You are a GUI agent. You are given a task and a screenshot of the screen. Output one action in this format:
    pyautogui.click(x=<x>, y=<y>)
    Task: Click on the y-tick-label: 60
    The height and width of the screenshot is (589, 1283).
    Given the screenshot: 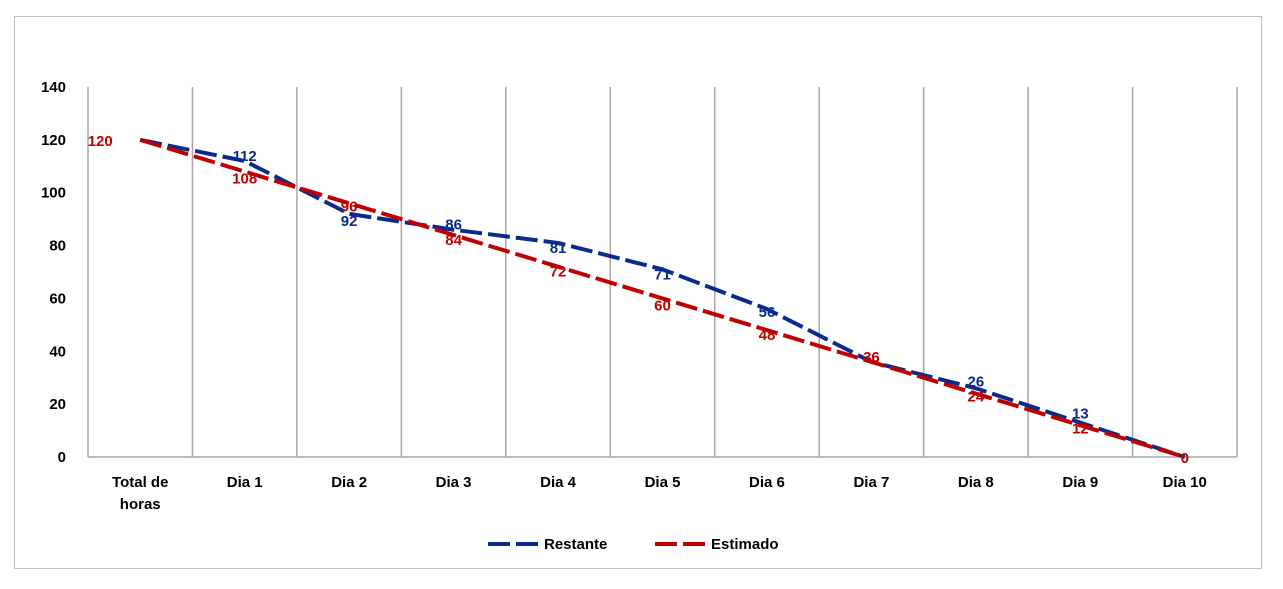 What is the action you would take?
    pyautogui.click(x=57, y=298)
    